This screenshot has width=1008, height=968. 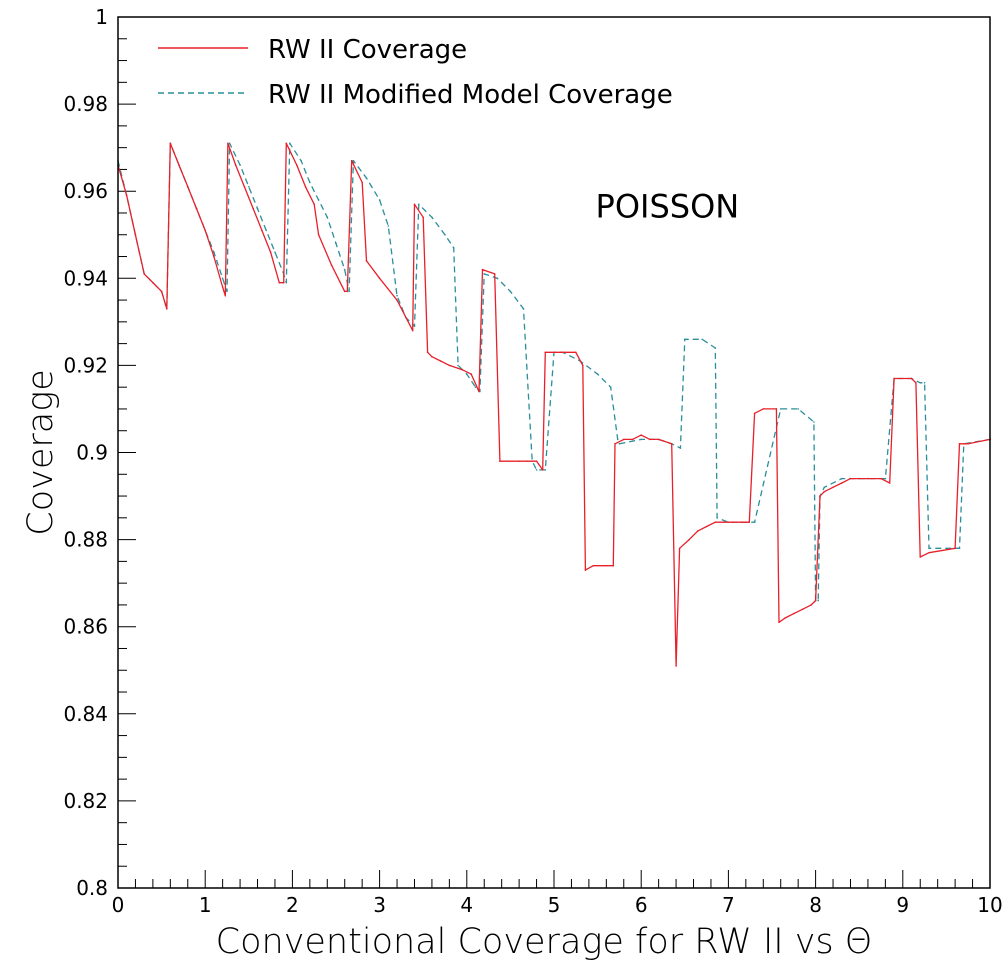 I want to click on x-axis-title: Conventional Coverage for RW II vs Θ, so click(x=544, y=942).